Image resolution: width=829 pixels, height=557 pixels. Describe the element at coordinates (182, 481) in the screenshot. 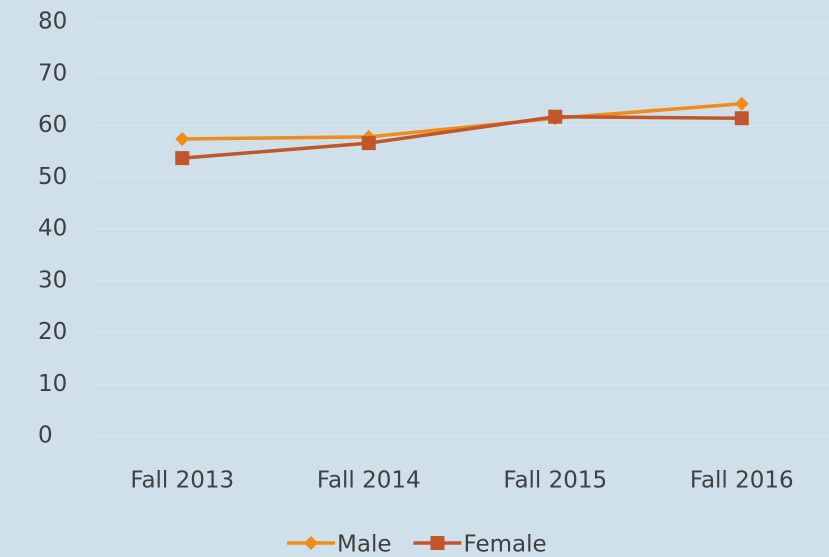

I see `x-tick-label: Fall 2013` at that location.